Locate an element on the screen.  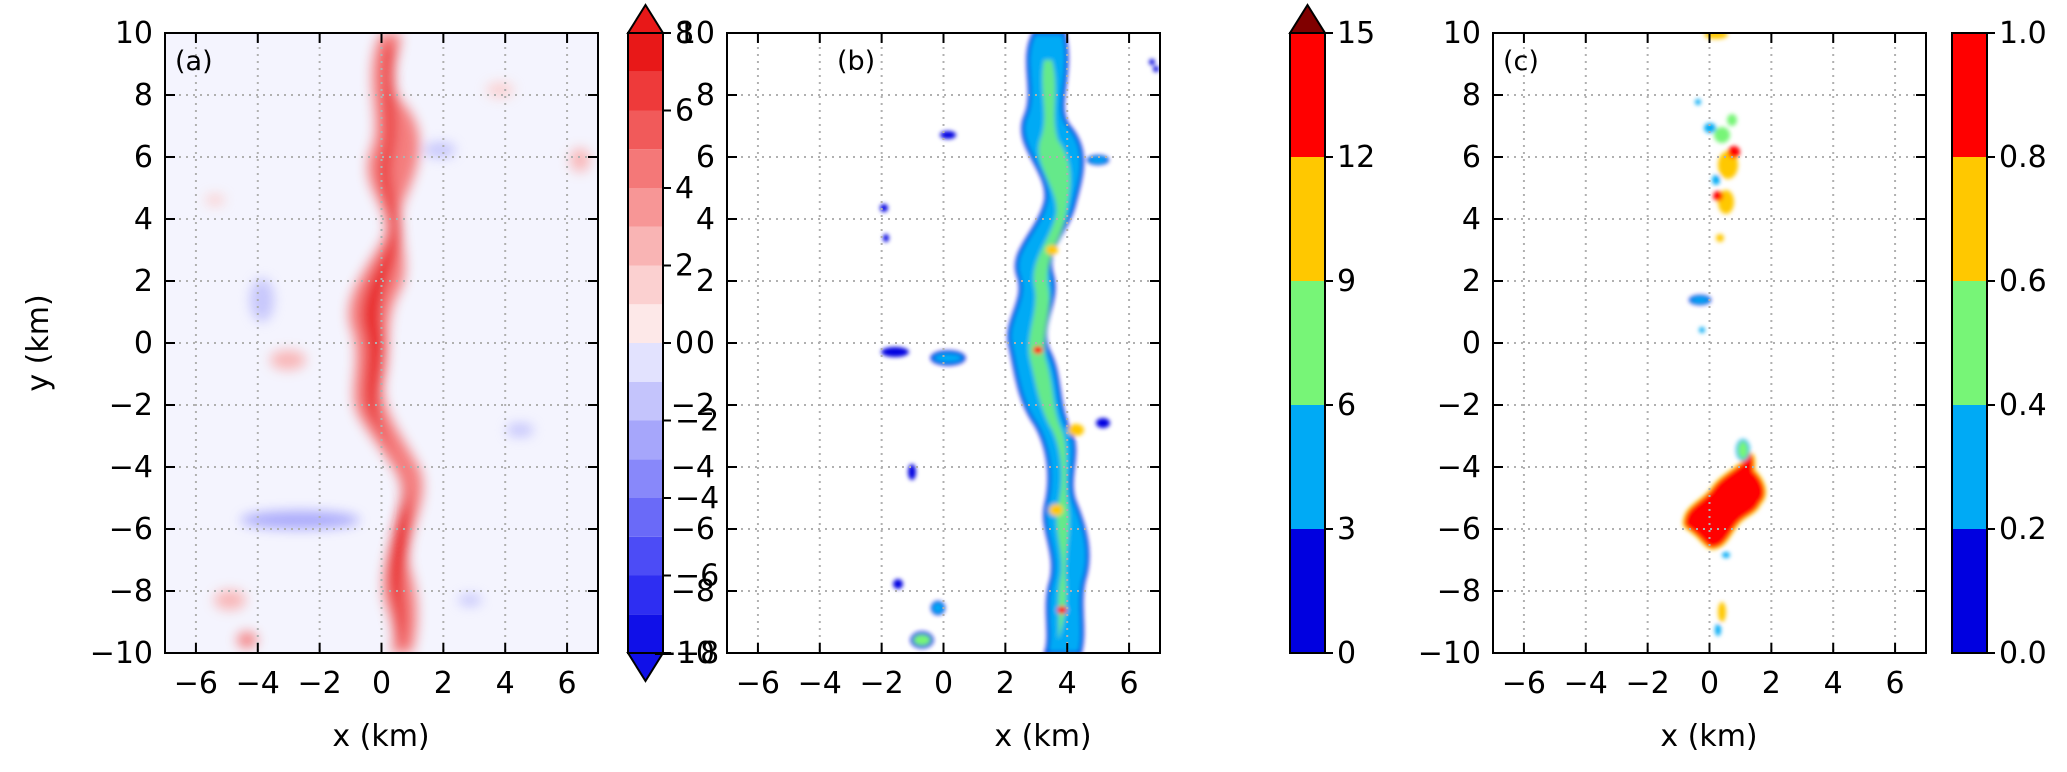
field-region-main is located at coordinates (1724, 501).